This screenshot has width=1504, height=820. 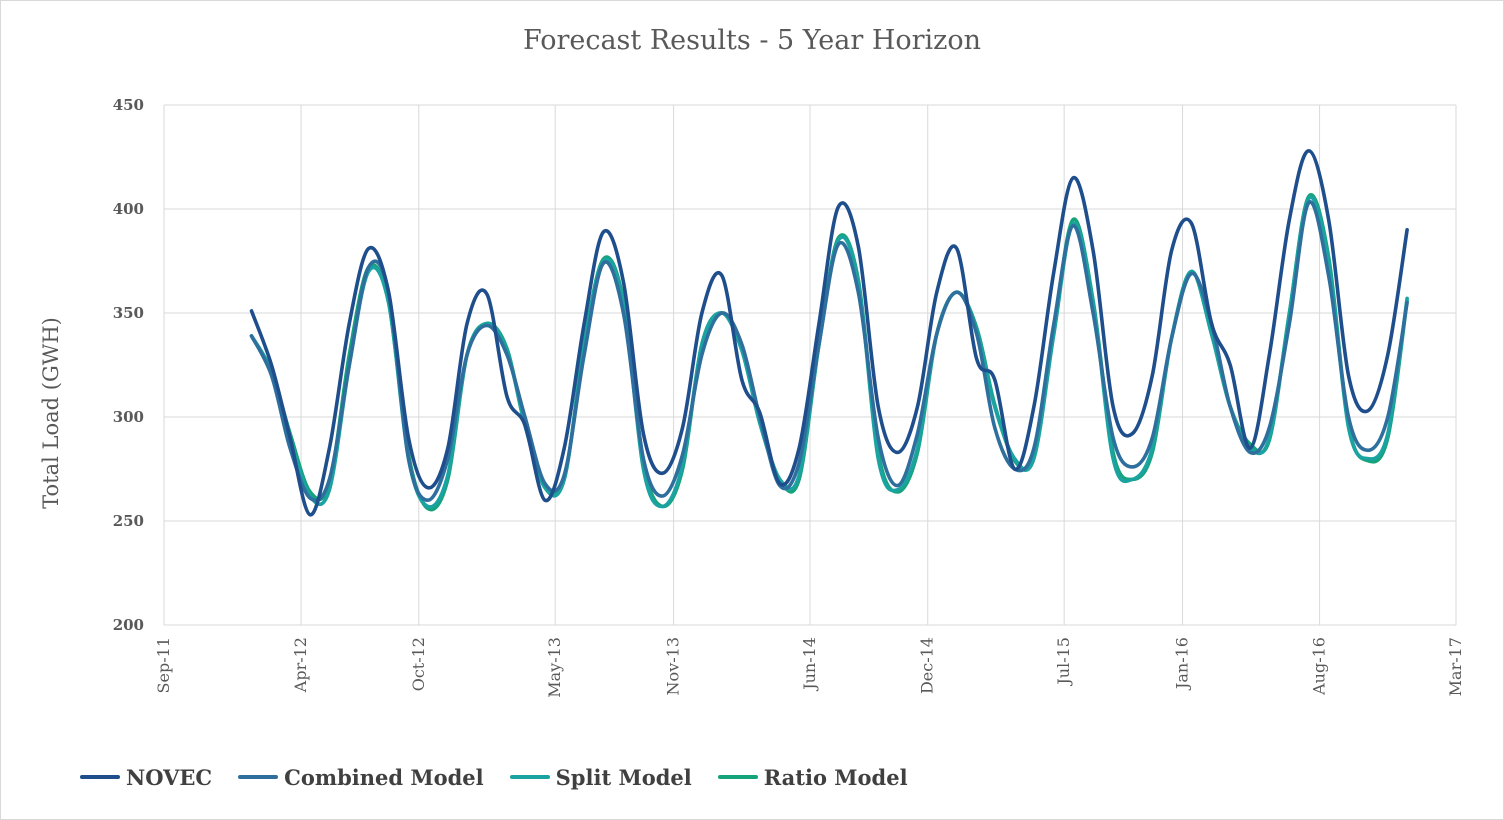 I want to click on legend-label: NOVEC, so click(x=169, y=777).